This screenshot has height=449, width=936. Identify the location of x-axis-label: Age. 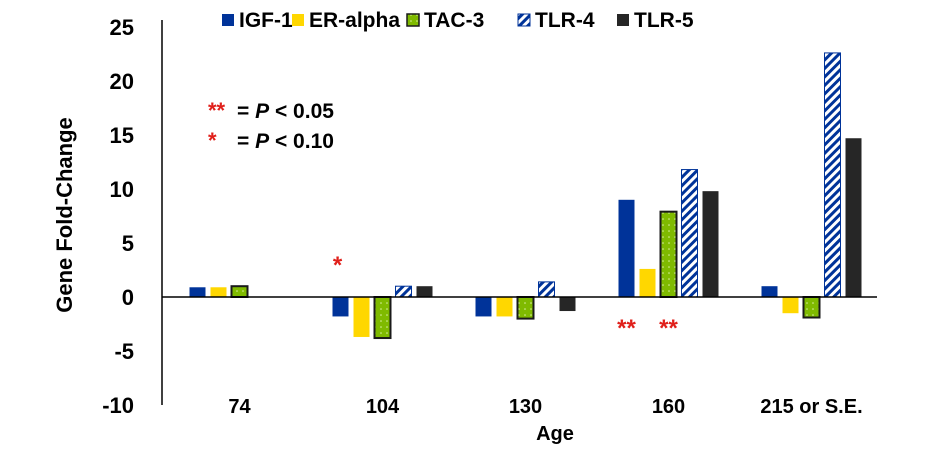
(555, 434).